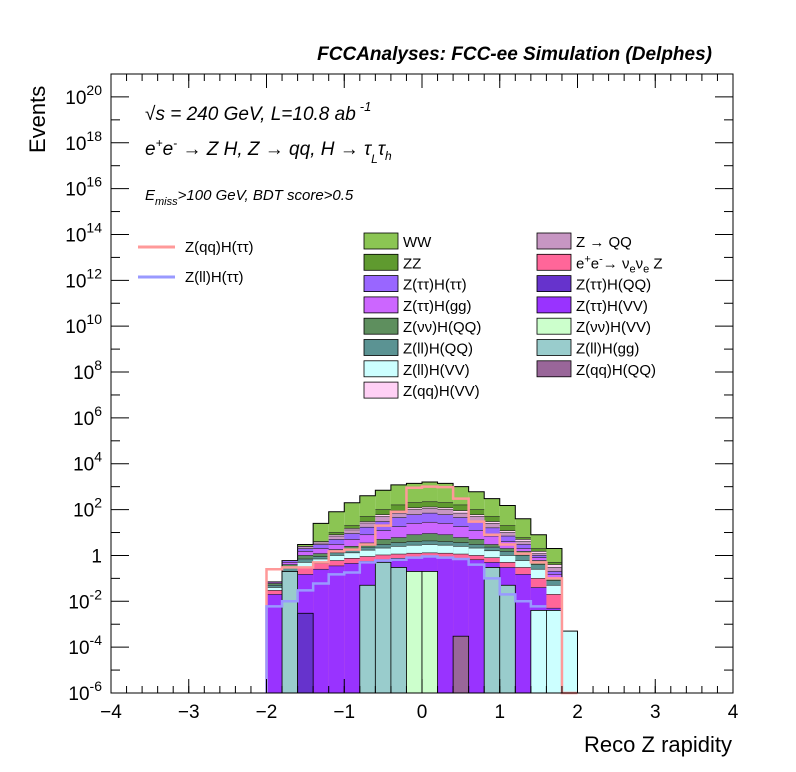  I want to click on x-tick-label: 3, so click(655, 712).